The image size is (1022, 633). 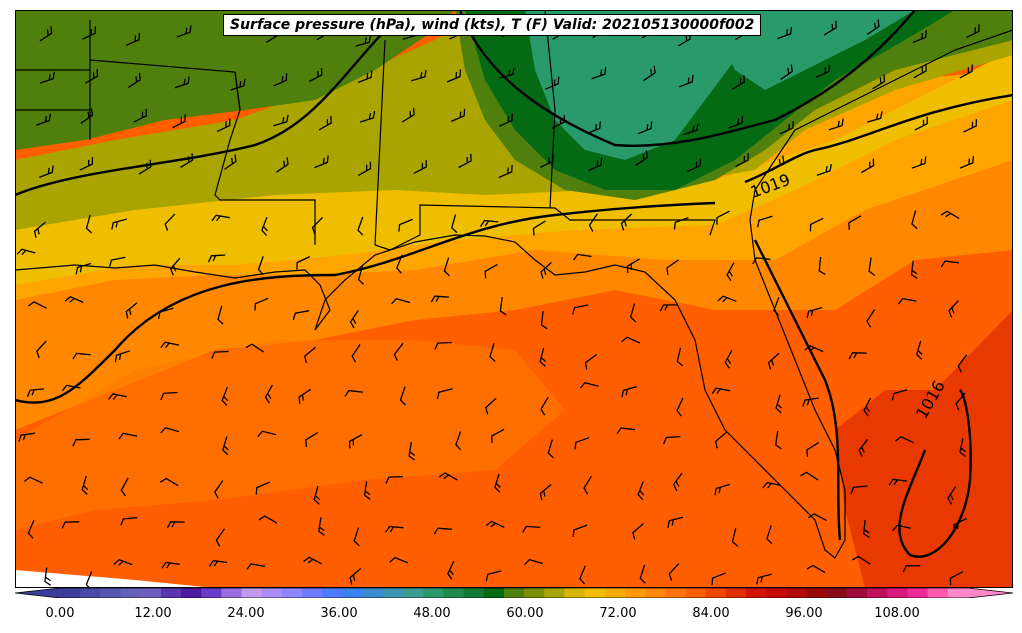 What do you see at coordinates (711, 613) in the screenshot?
I see `colorbar-tick-label: 84.00` at bounding box center [711, 613].